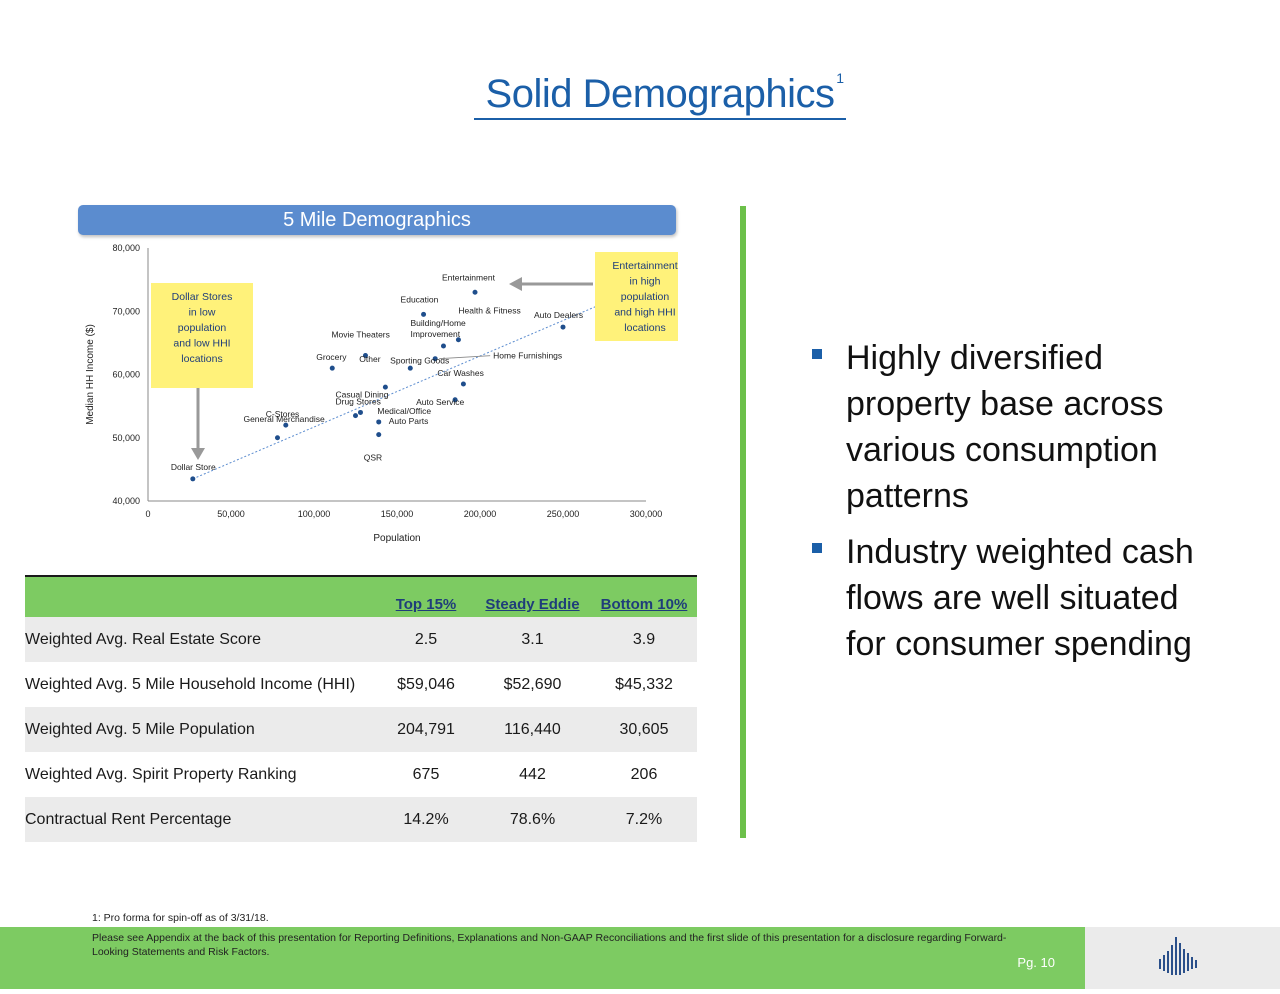 The image size is (1280, 994). Describe the element at coordinates (480, 514) in the screenshot. I see `x-tick-label: 200,000` at that location.